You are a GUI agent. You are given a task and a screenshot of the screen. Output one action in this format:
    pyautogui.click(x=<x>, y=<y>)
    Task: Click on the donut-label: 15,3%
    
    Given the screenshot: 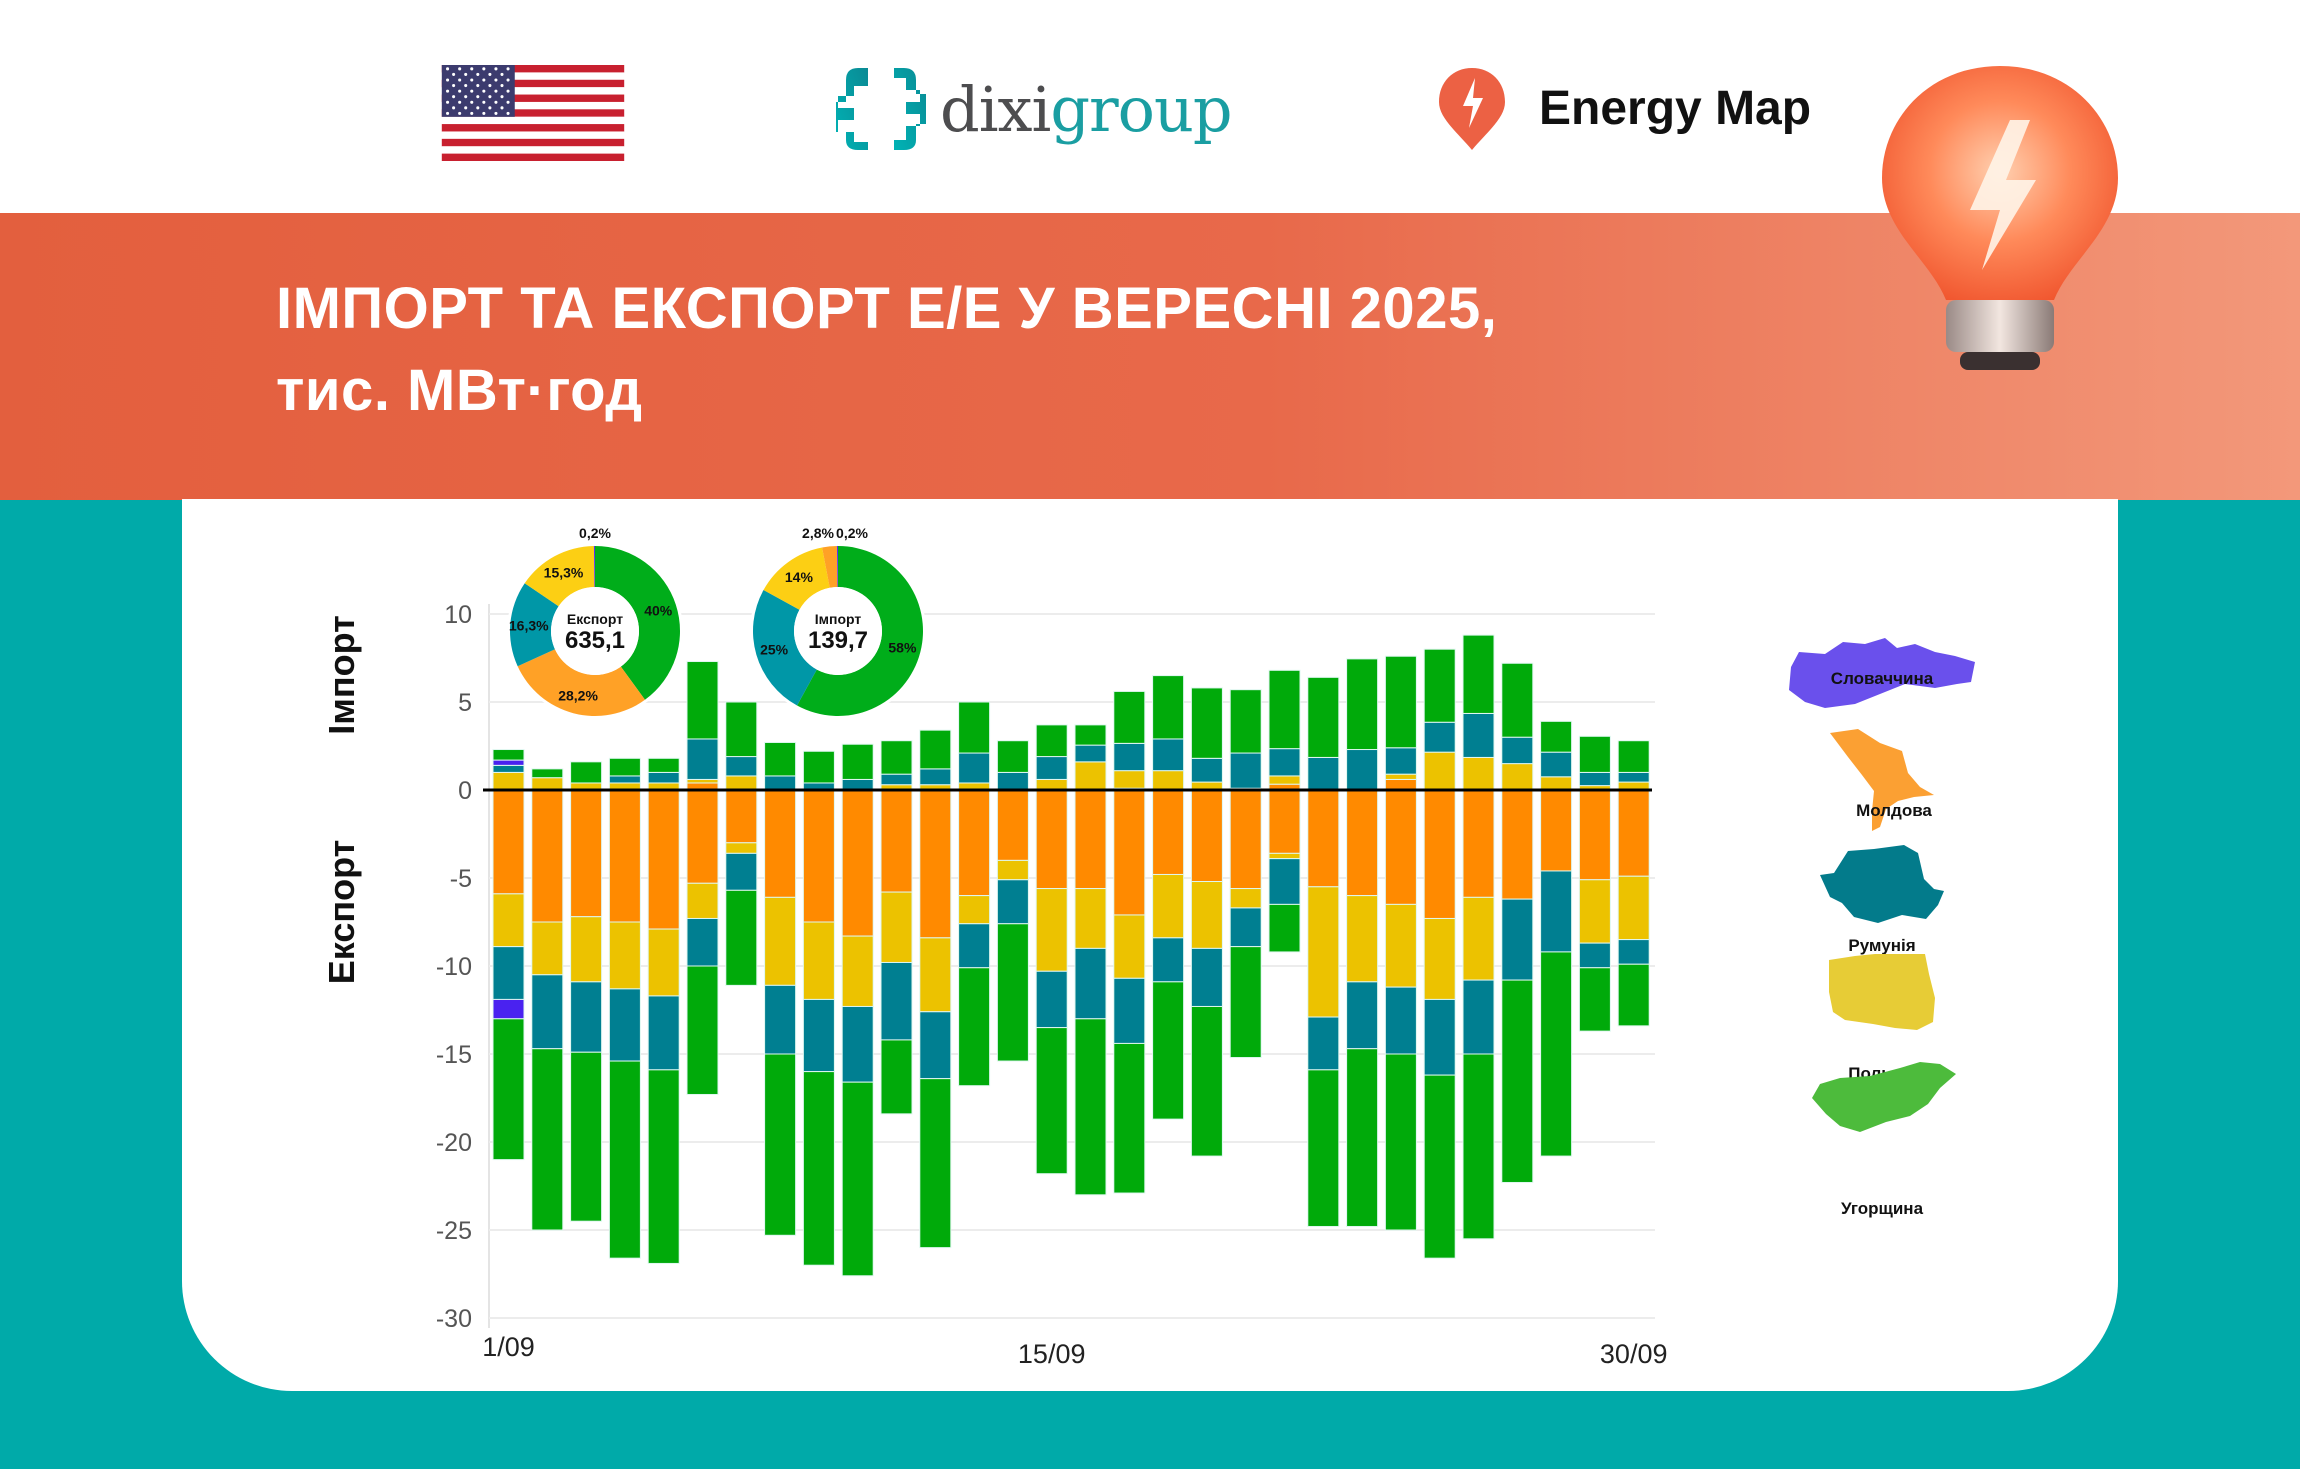 What is the action you would take?
    pyautogui.click(x=564, y=572)
    